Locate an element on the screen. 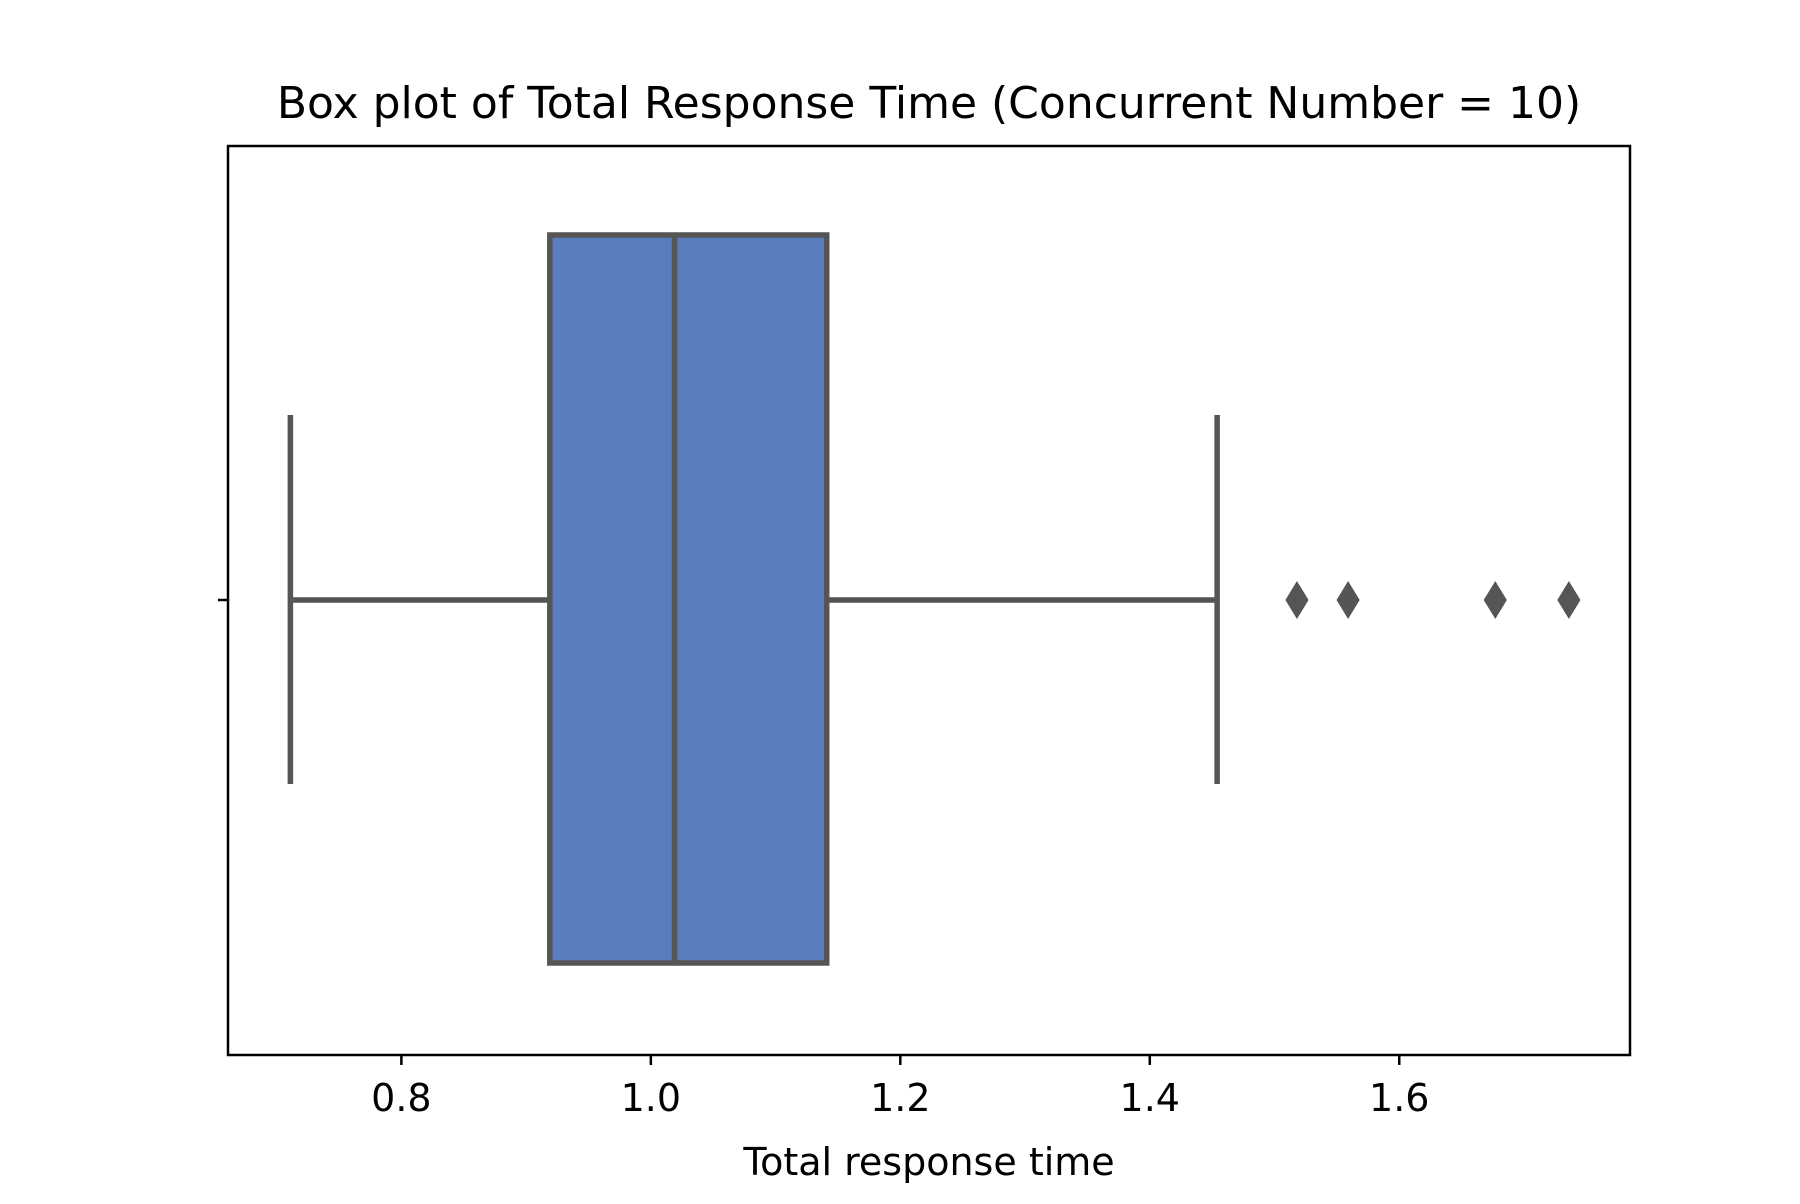 The width and height of the screenshot is (1800, 1204). x-tick-label: 1.0 is located at coordinates (651, 1098).